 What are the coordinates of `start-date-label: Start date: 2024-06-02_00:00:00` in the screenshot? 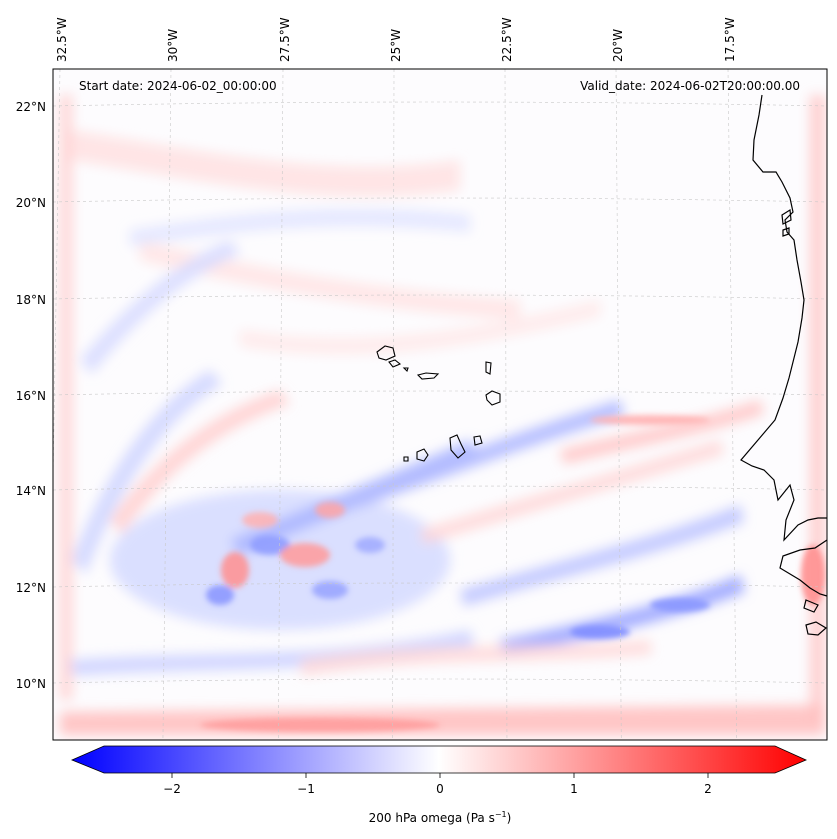 It's located at (178, 86).